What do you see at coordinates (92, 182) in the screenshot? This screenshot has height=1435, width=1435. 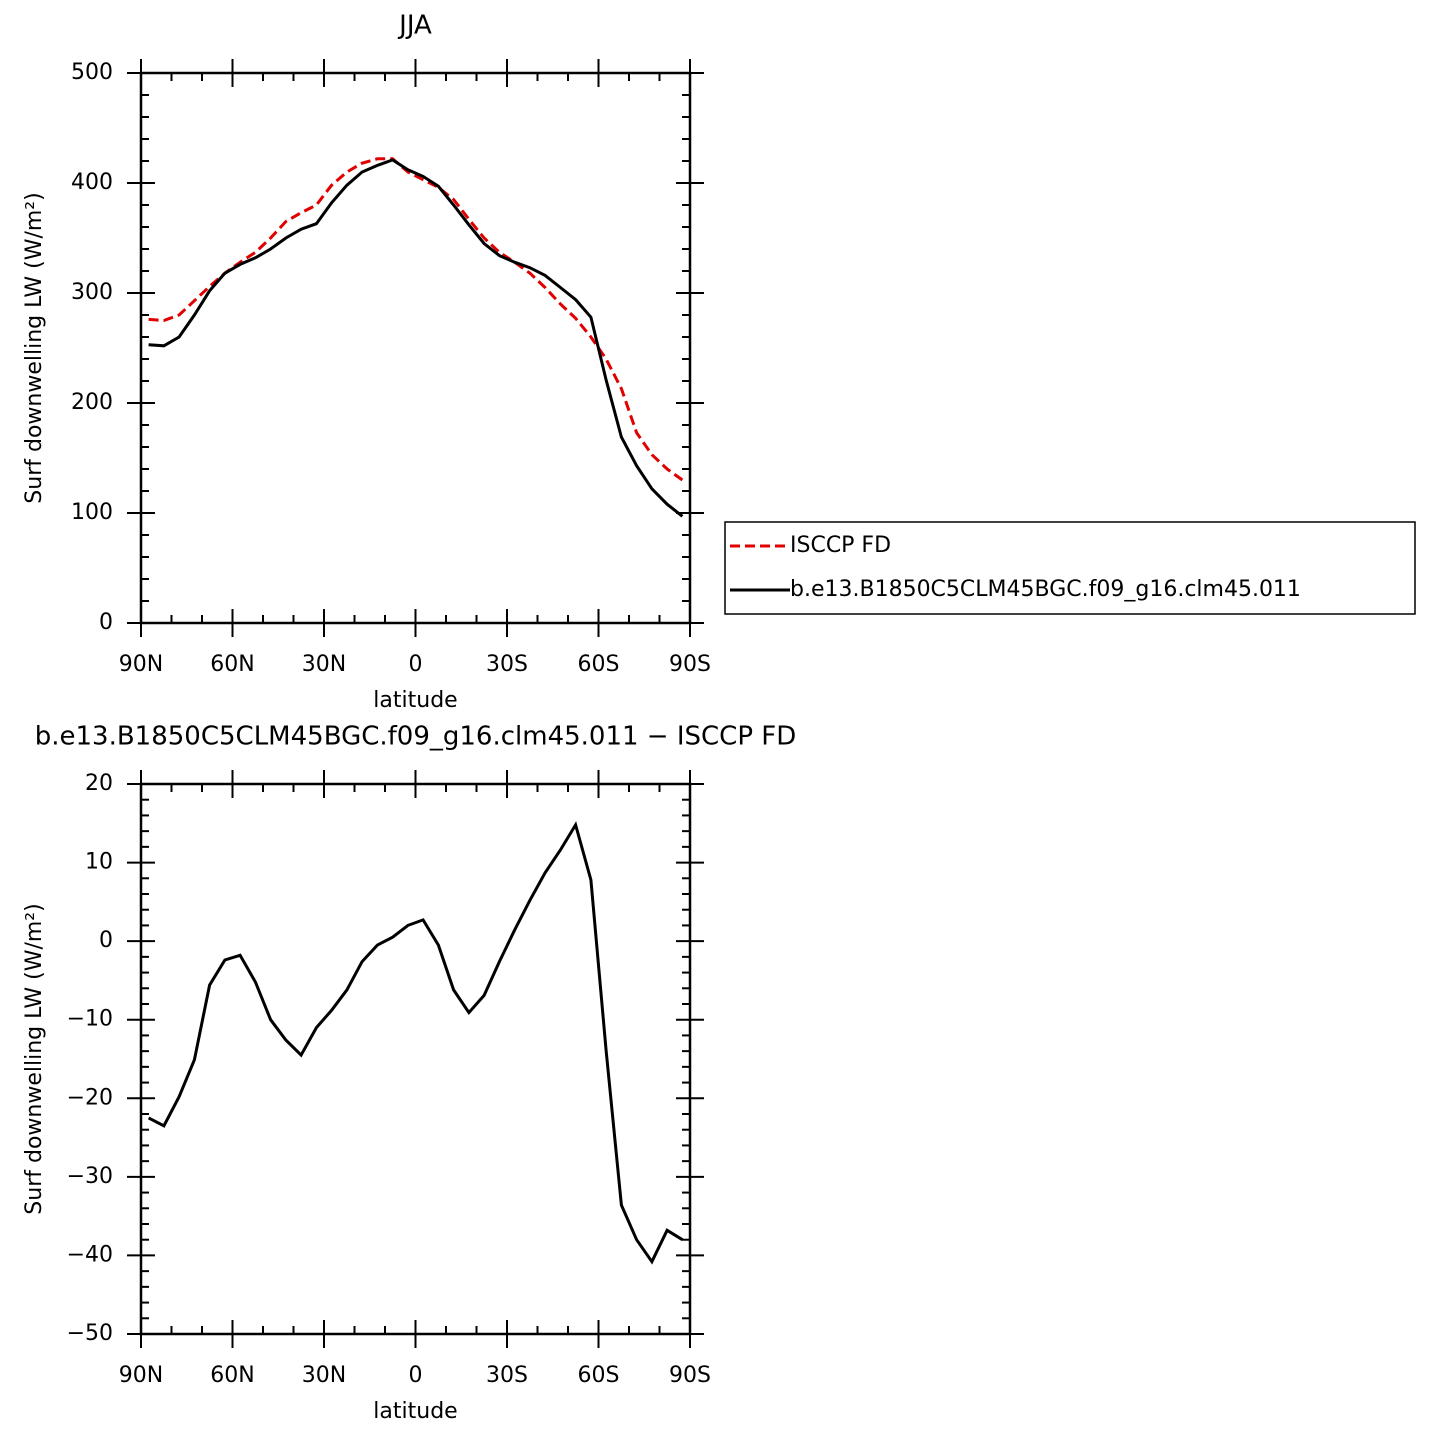 I see `y-tick-label: 400` at bounding box center [92, 182].